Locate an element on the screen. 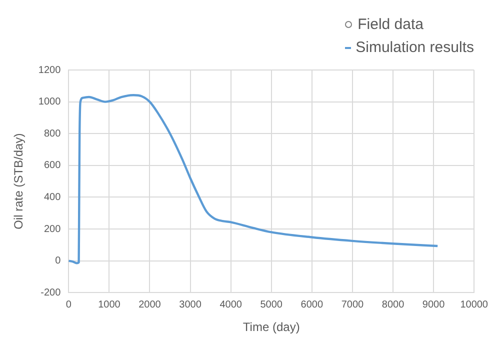 The image size is (502, 347). x-tick-label: 8000 is located at coordinates (393, 304).